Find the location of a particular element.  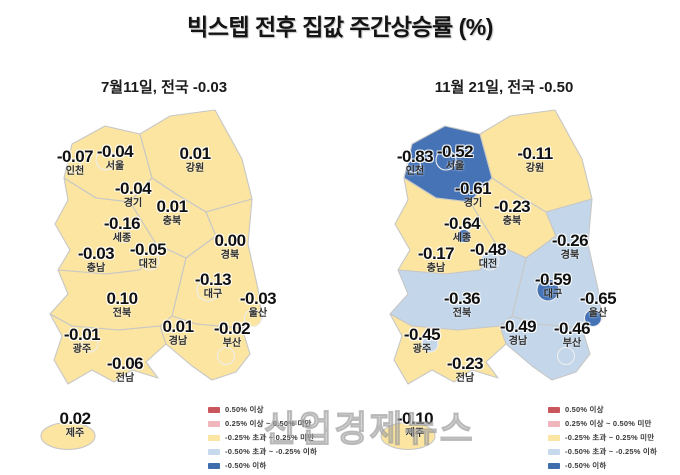

page-title: 빅스텝 전후 집값 주간상승률 (%) is located at coordinates (340, 27).